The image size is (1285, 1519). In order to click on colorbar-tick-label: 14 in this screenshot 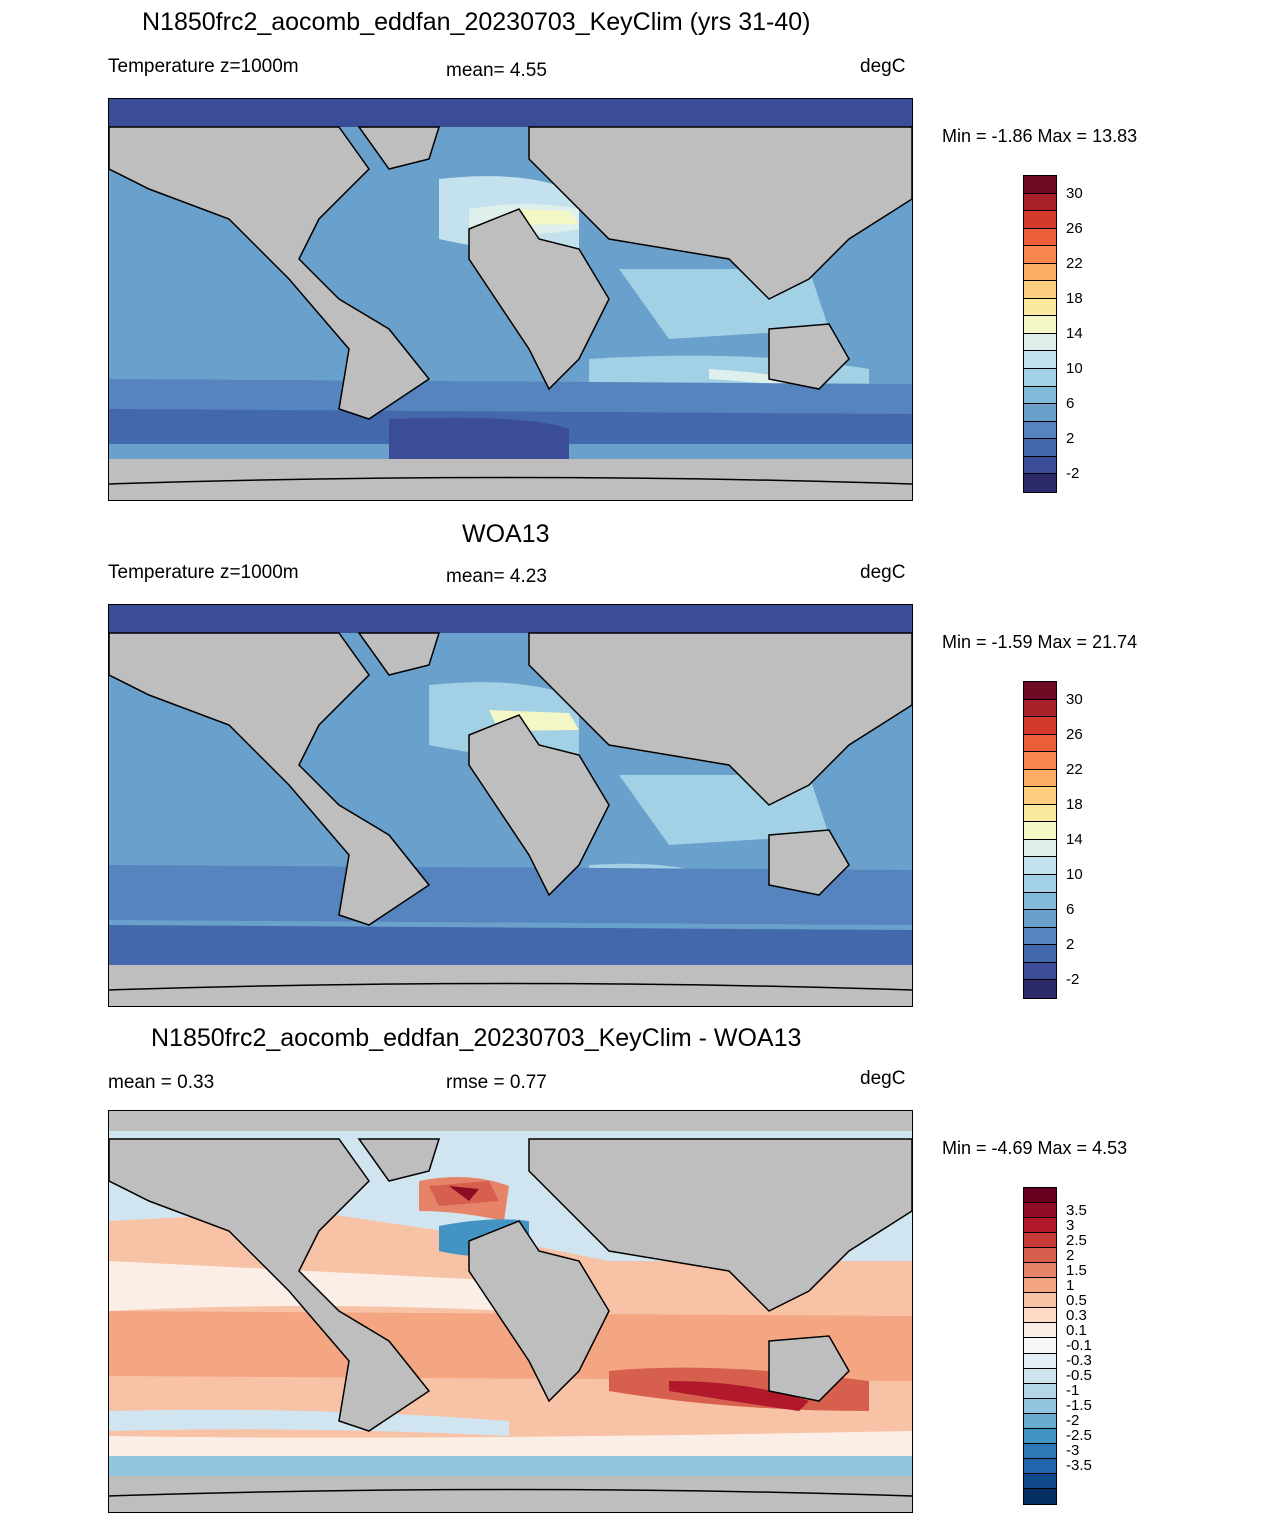, I will do `click(1074, 839)`.